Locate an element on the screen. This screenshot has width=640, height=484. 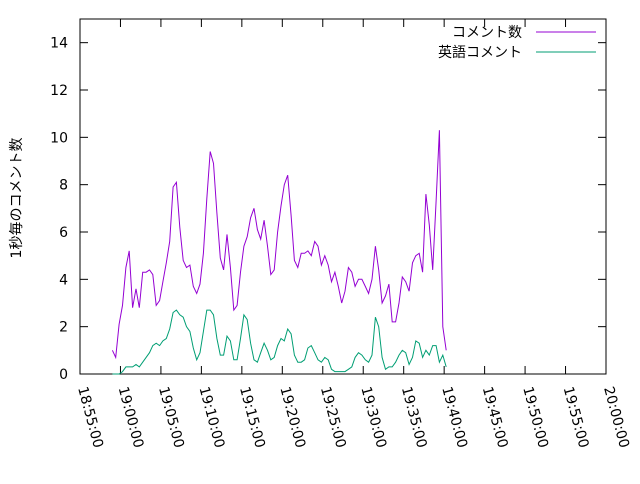
legend-label-1: コメント数 is located at coordinates (487, 33).